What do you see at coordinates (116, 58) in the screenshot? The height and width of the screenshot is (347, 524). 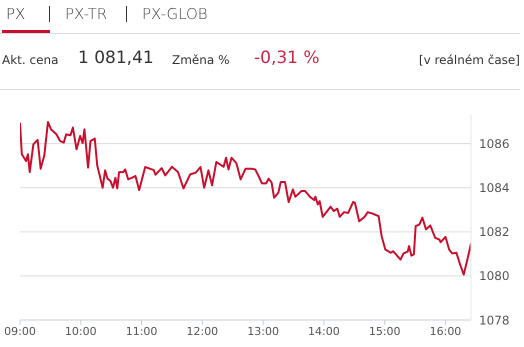 I see `text: 1 081,41` at bounding box center [116, 58].